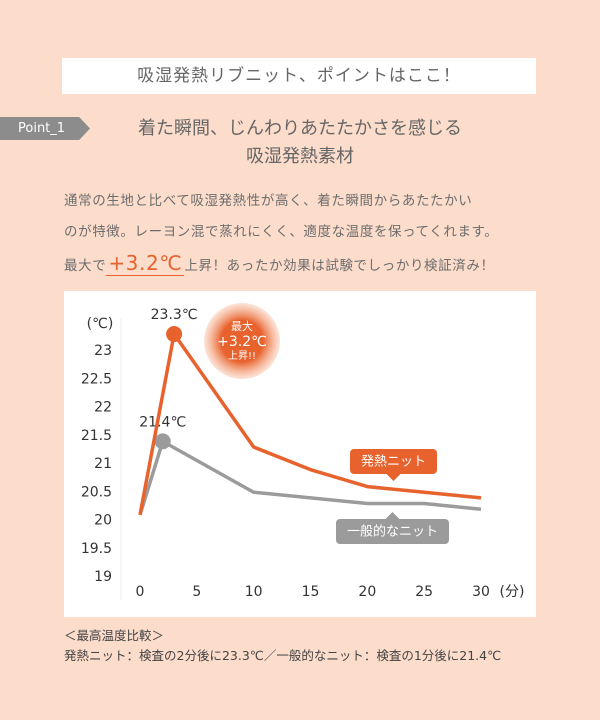  Describe the element at coordinates (96, 549) in the screenshot. I see `y-tick-label: 19.5` at that location.